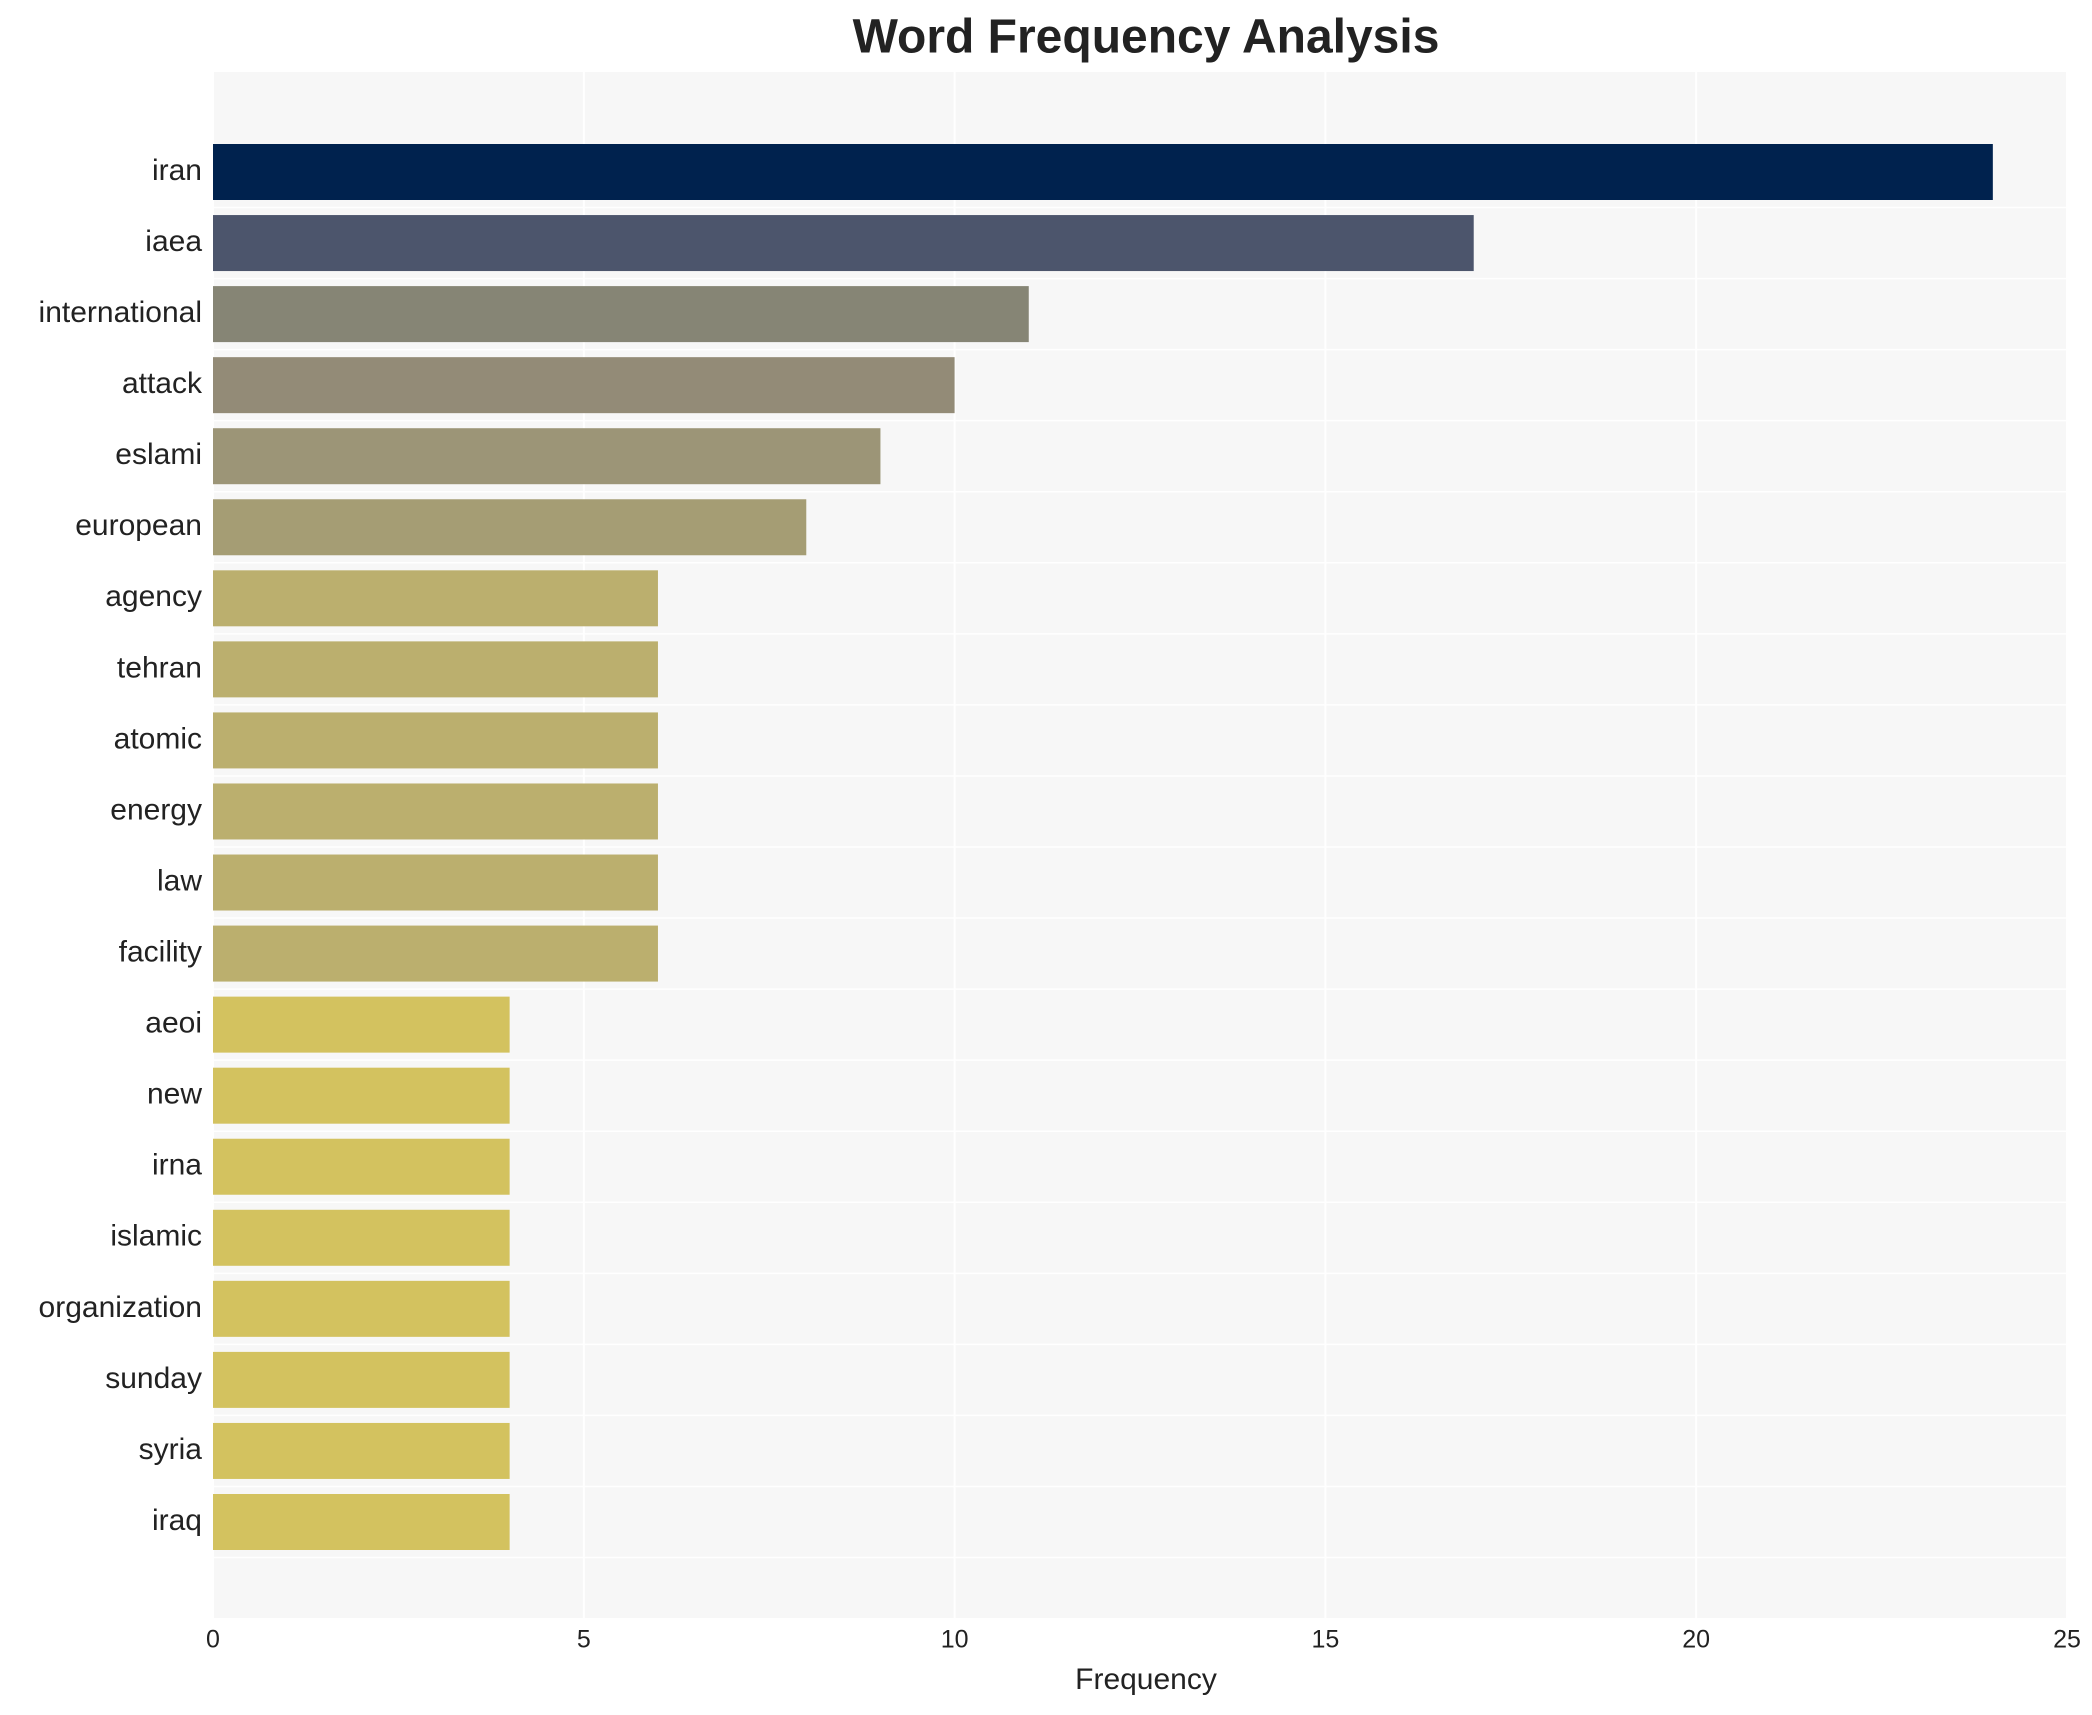  Describe the element at coordinates (1696, 1640) in the screenshot. I see `x-tick-label: 20` at that location.